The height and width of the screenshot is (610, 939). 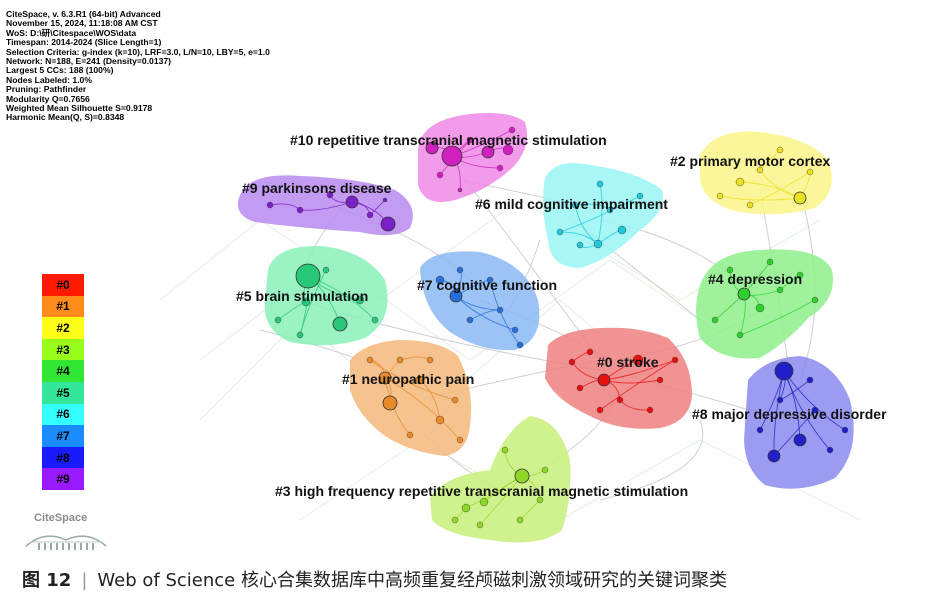 What do you see at coordinates (628, 362) in the screenshot?
I see `cluster-label-0: #0 stroke` at bounding box center [628, 362].